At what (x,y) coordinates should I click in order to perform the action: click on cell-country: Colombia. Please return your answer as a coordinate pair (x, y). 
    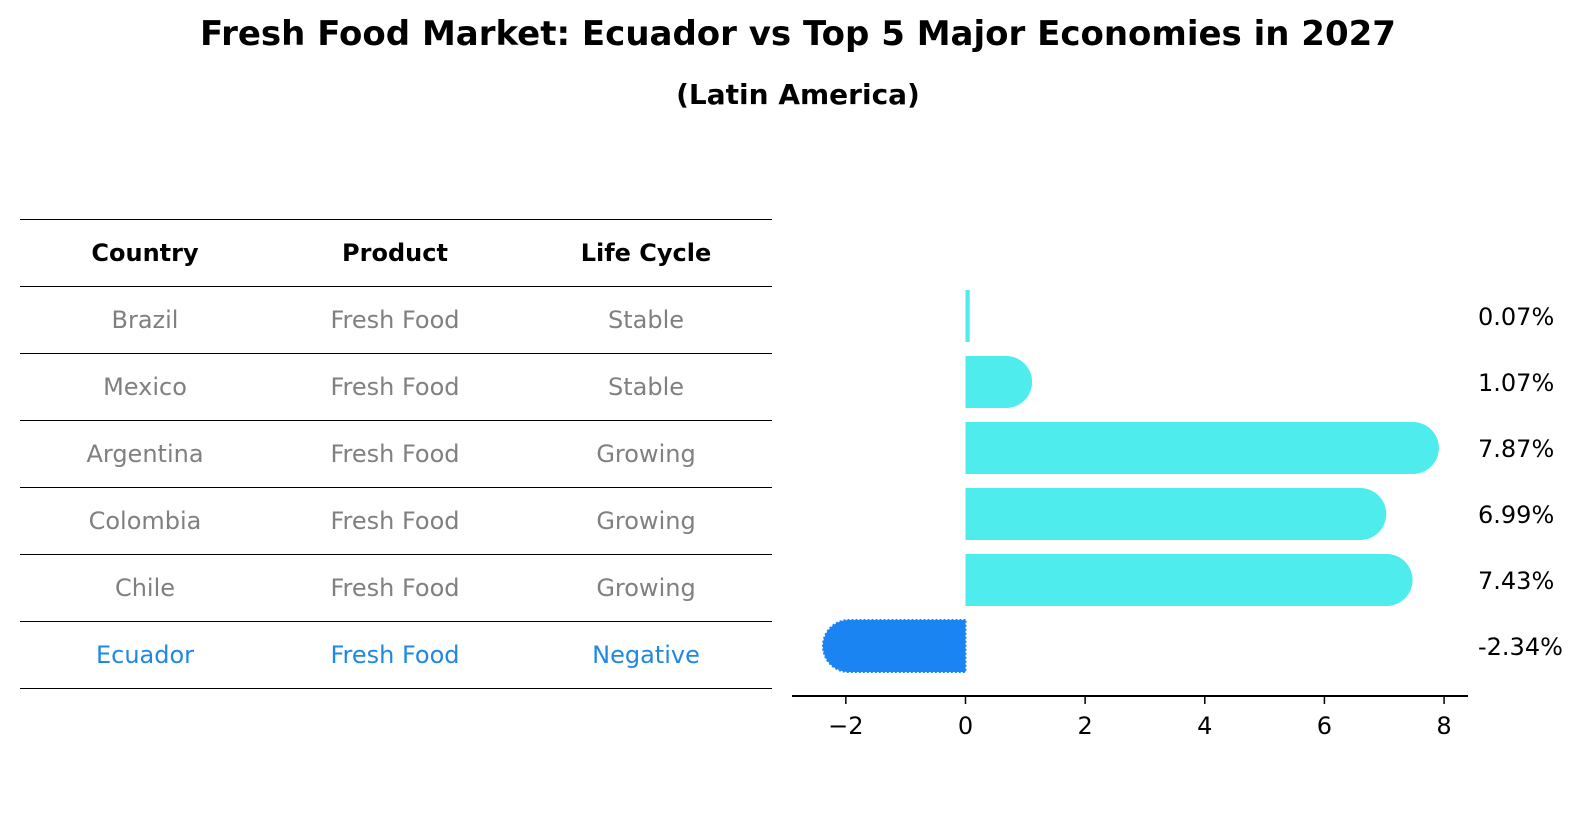
    Looking at the image, I should click on (145, 521).